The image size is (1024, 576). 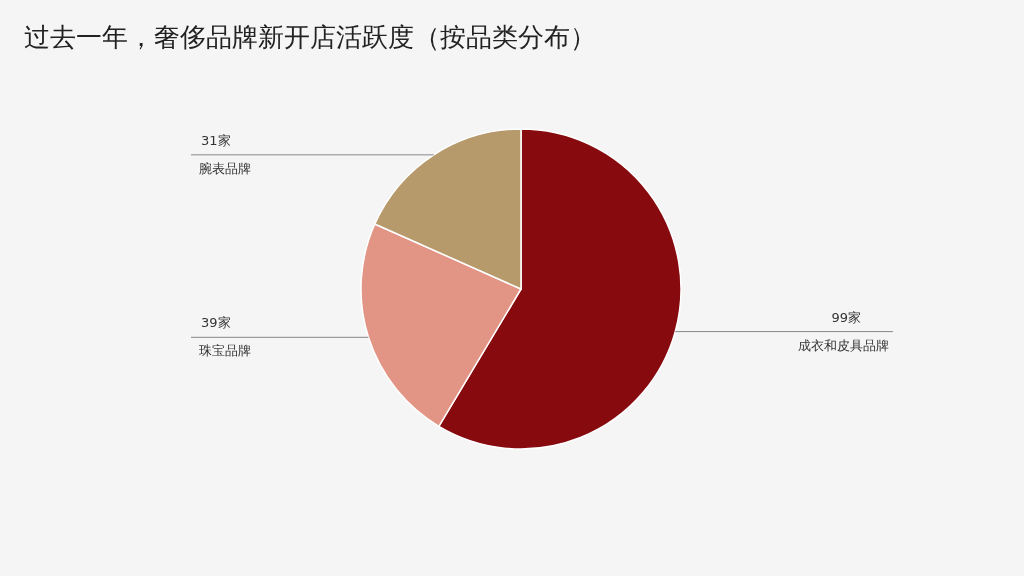 I want to click on data-label: 99家, so click(x=846, y=317).